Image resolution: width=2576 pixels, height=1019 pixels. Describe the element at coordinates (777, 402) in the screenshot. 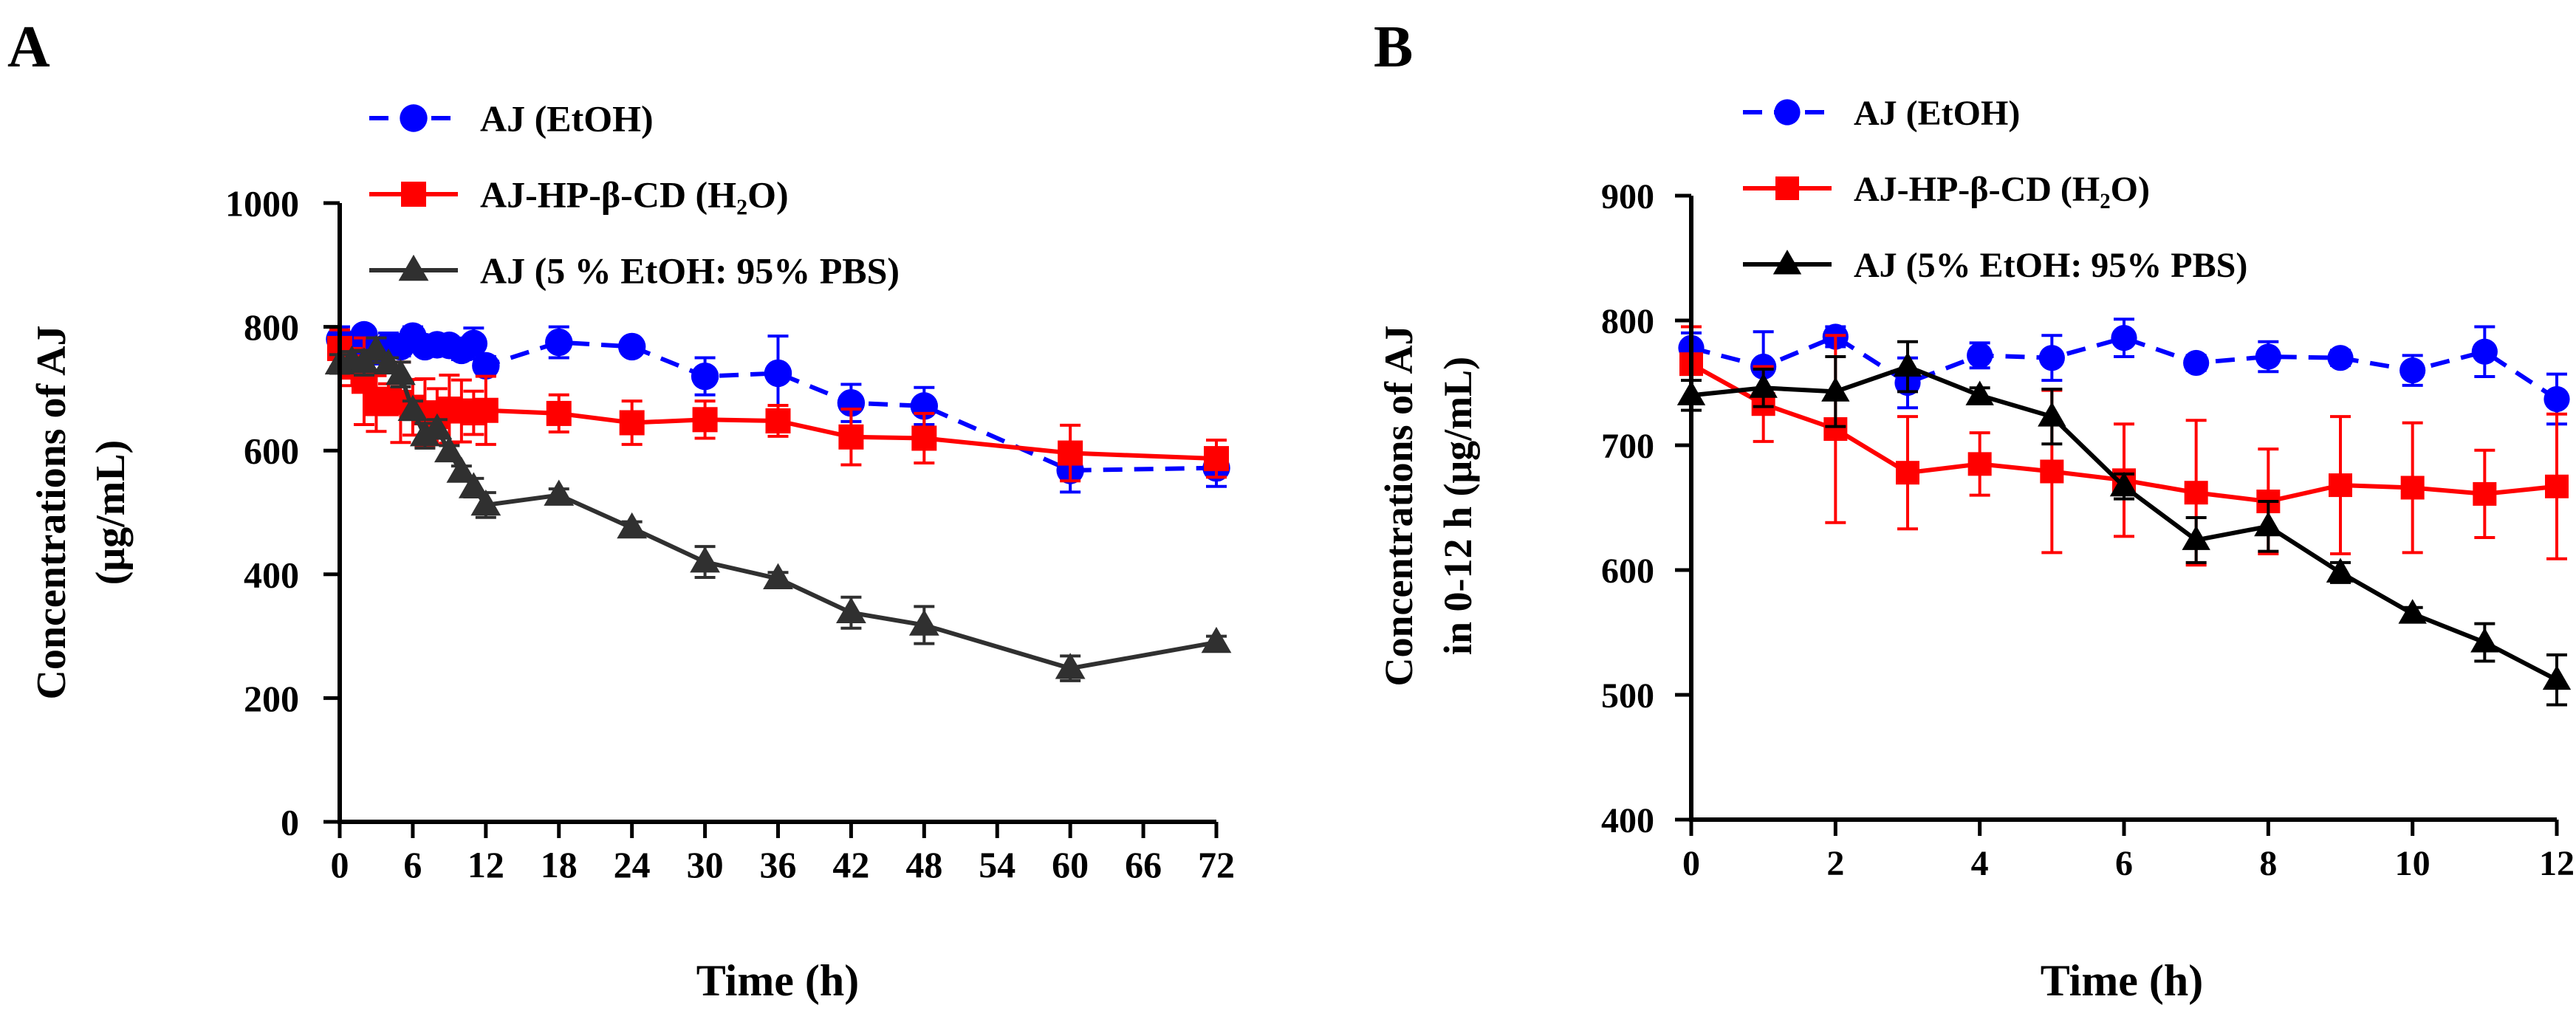

I see `series-line` at that location.